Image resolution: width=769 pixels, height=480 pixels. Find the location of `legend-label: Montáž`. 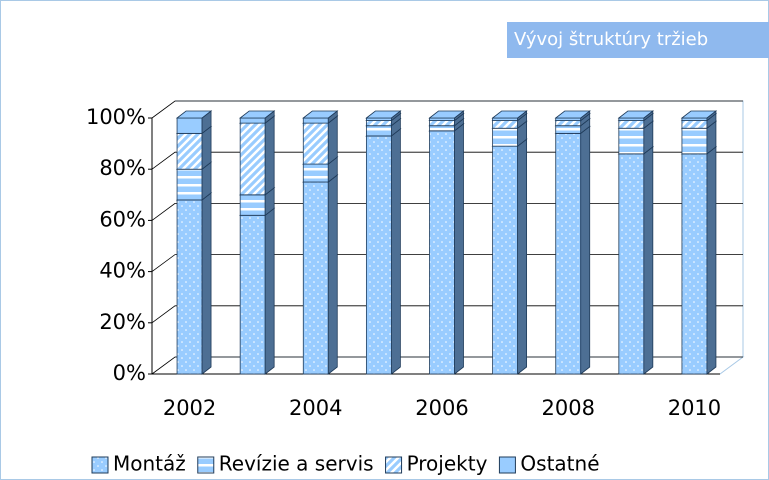

legend-label: Montáž is located at coordinates (149, 464).